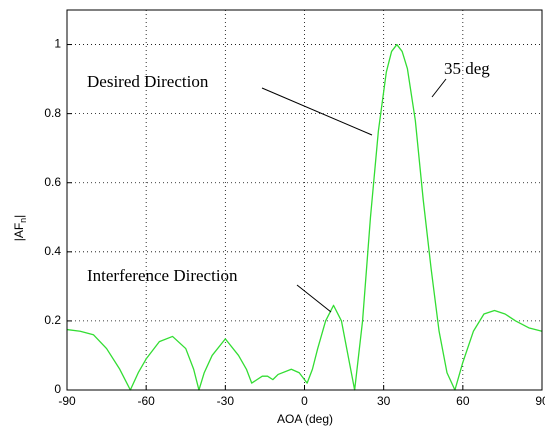  I want to click on annotation: Desired Direction, so click(148, 81).